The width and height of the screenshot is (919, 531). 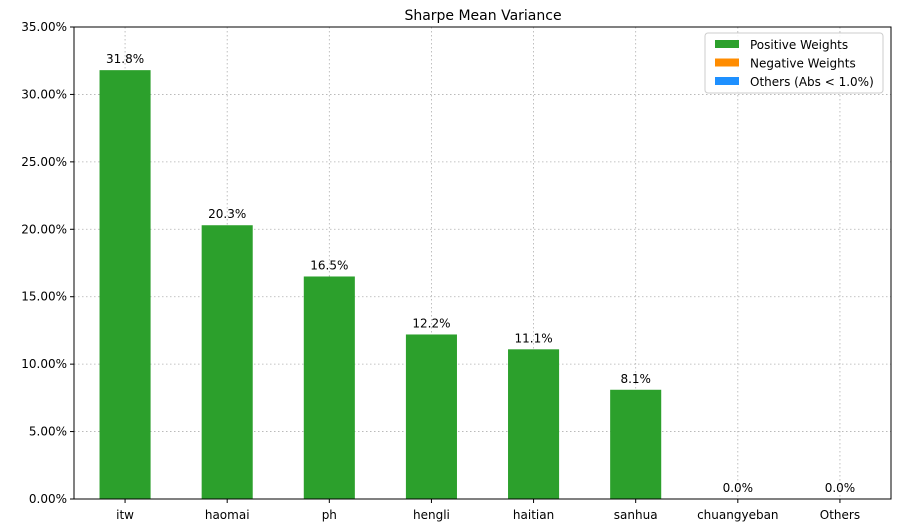 What do you see at coordinates (227, 515) in the screenshot?
I see `x-tick-label: haomai` at bounding box center [227, 515].